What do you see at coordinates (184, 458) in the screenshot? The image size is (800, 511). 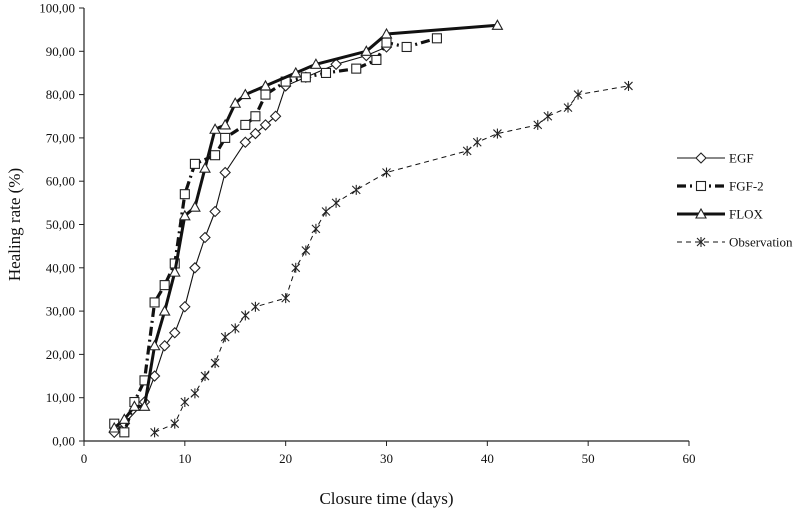 I see `x-tick-label: 10` at bounding box center [184, 458].